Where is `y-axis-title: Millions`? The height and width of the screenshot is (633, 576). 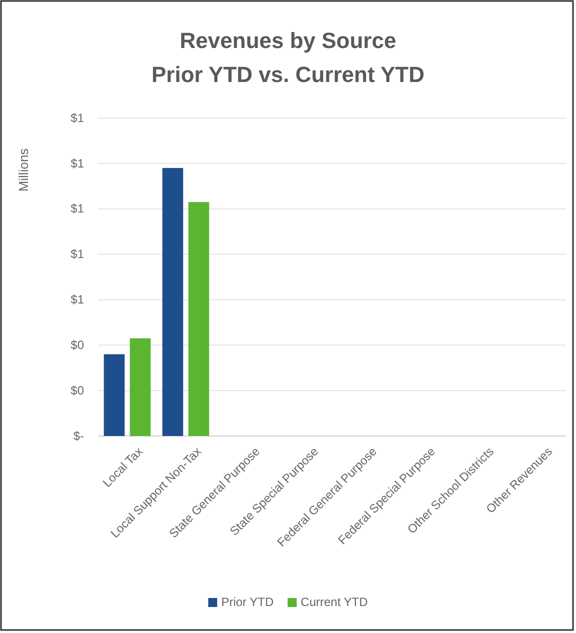
y-axis-title: Millions is located at coordinates (23, 170).